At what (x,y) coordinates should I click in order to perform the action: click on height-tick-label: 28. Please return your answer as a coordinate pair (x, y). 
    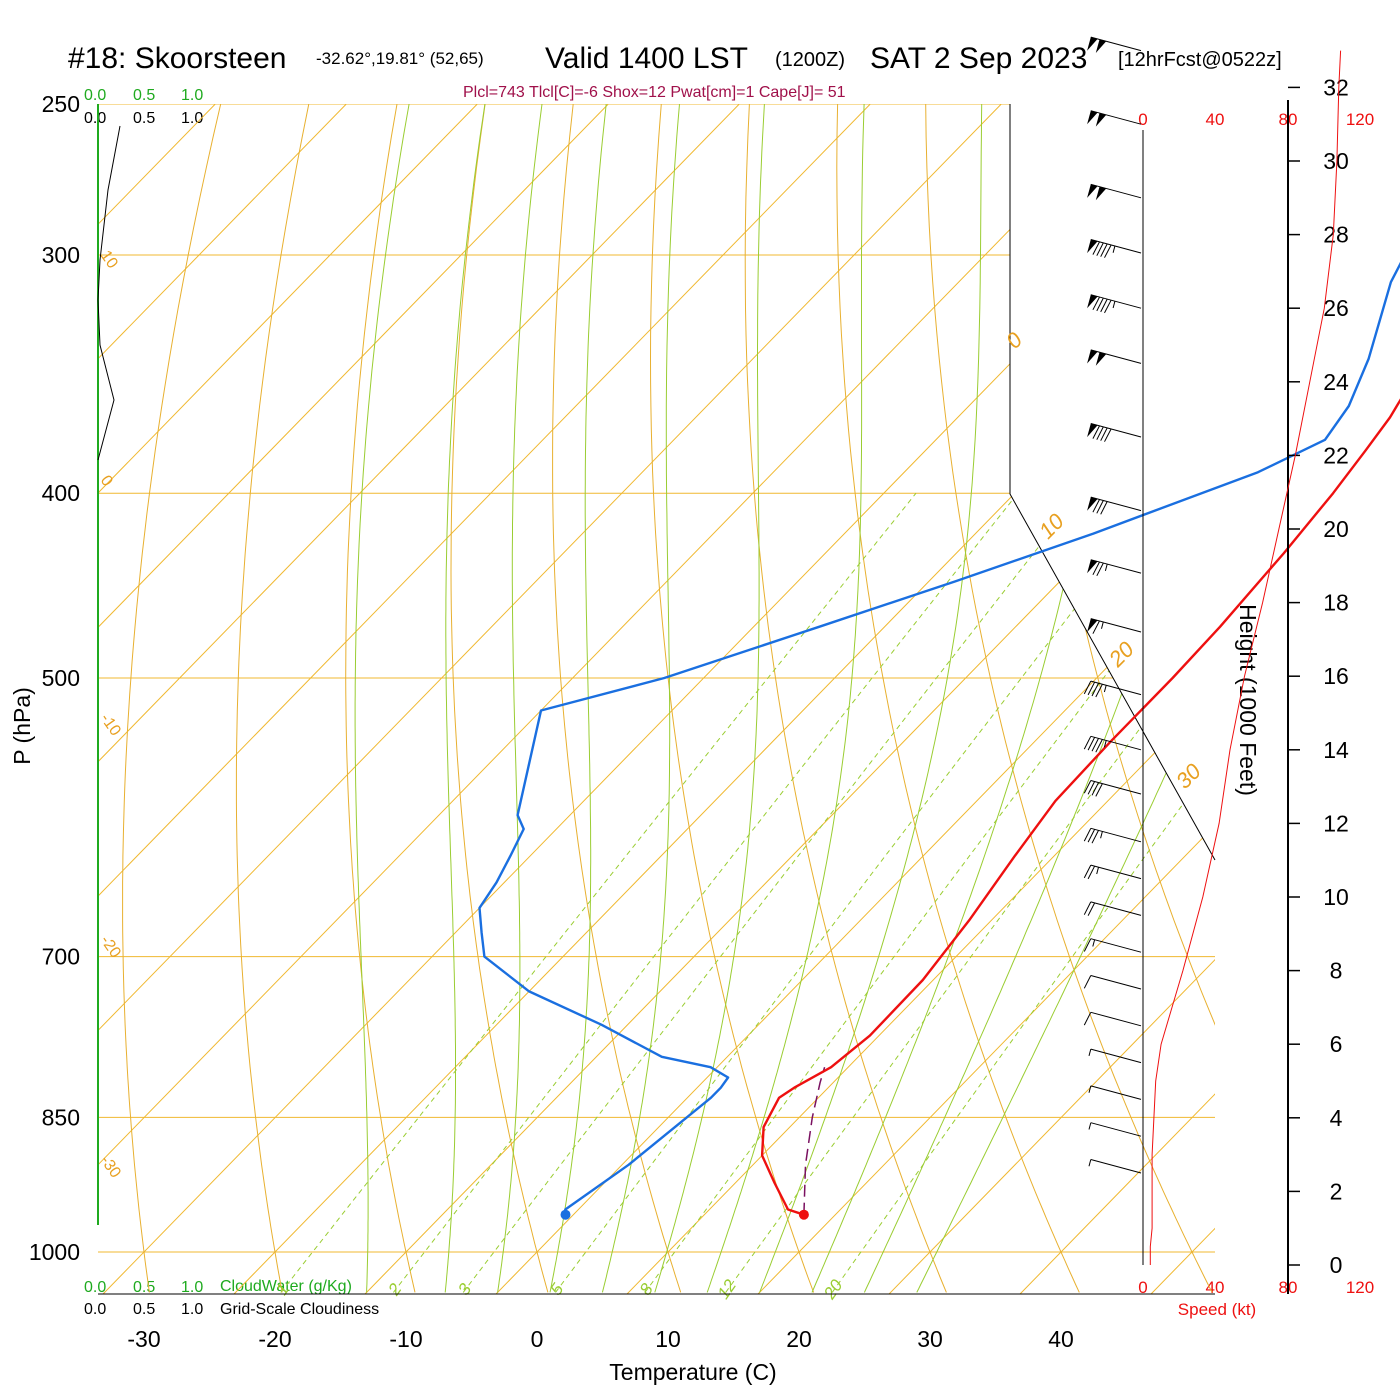
    Looking at the image, I should click on (1336, 235).